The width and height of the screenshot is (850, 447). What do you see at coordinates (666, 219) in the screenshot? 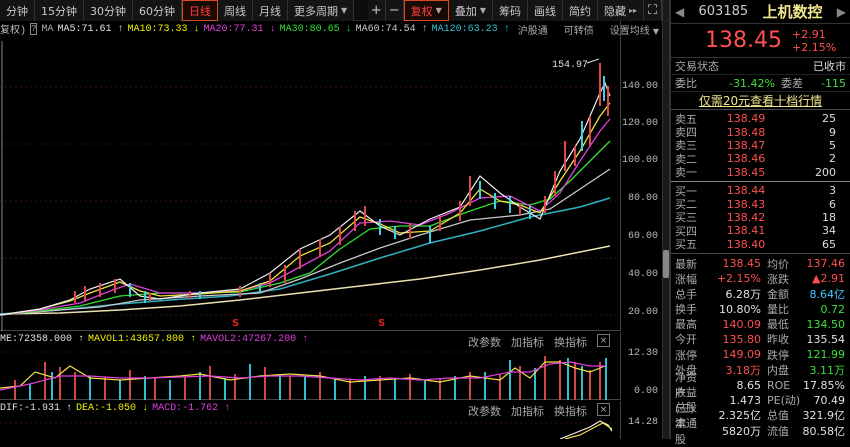
I see `vertical-scrollbar` at bounding box center [666, 219].